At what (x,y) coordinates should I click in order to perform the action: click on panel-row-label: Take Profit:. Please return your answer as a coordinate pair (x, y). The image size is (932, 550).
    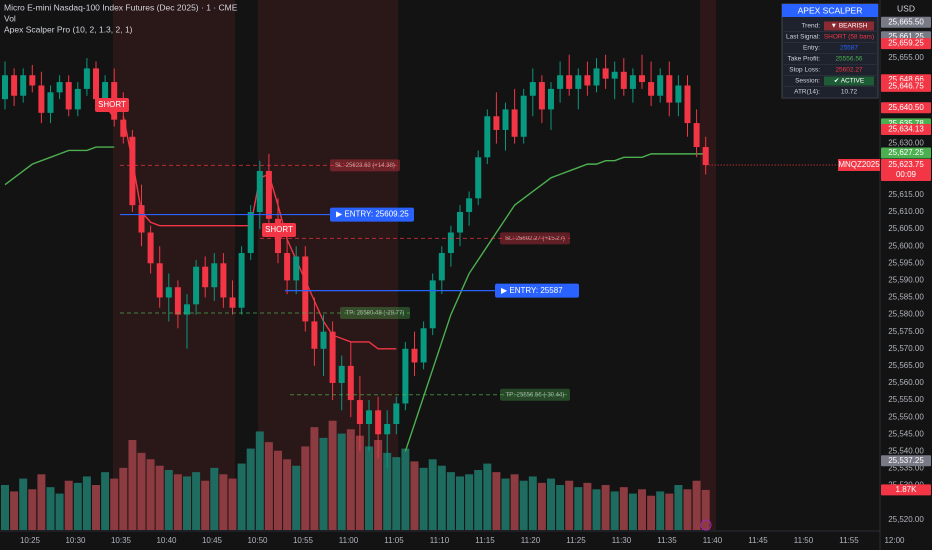
    Looking at the image, I should click on (803, 59).